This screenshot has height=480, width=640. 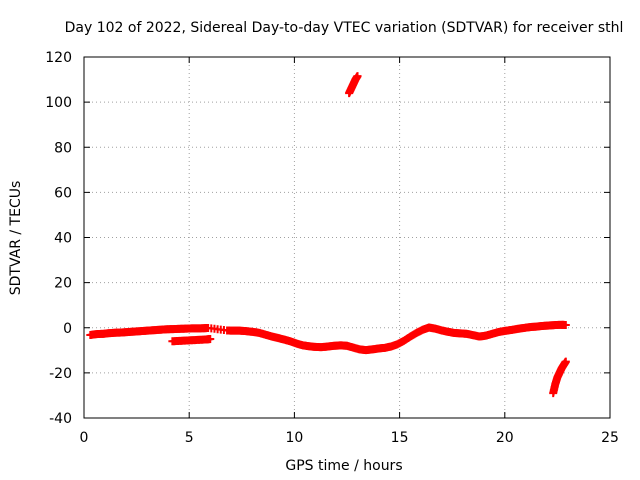 I want to click on y-tick-label: 0, so click(x=67, y=329).